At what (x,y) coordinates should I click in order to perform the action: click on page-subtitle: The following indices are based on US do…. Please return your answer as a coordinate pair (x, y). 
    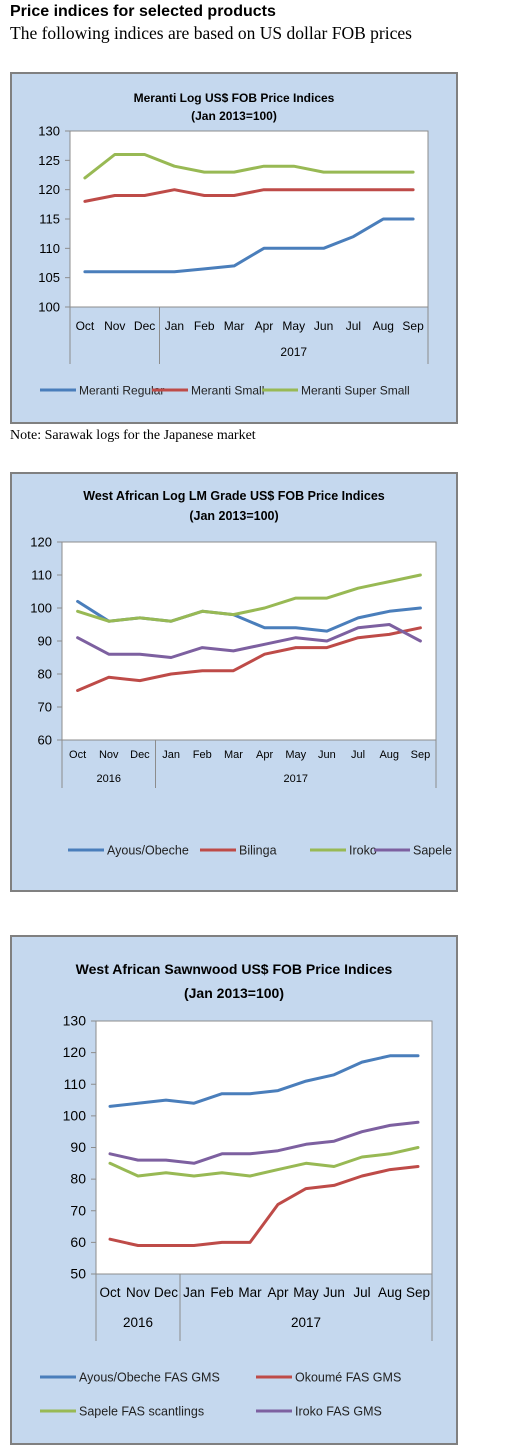
    Looking at the image, I should click on (211, 33).